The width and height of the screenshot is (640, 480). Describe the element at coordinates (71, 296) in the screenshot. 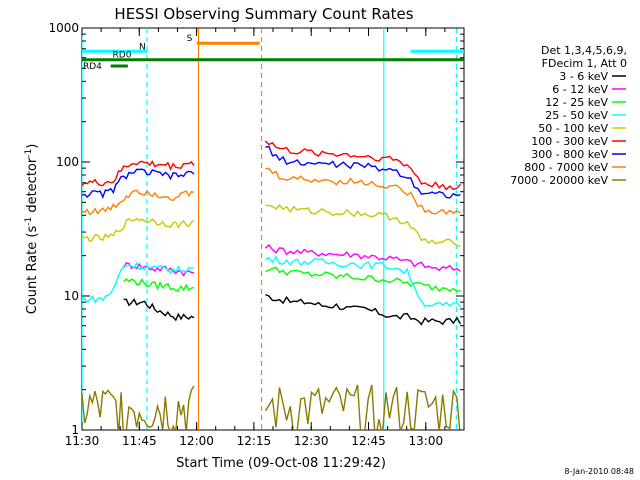

I see `y-tick-label: 10` at that location.